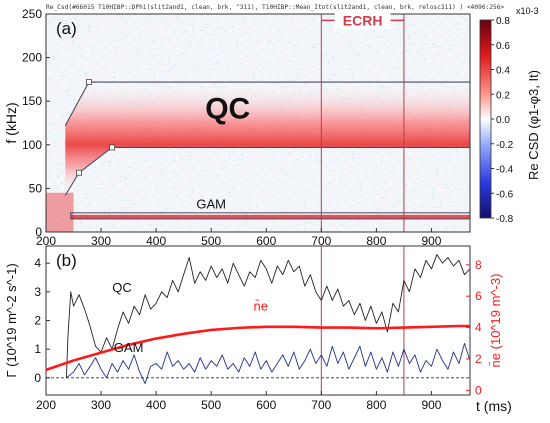  Describe the element at coordinates (211, 203) in the screenshot. I see `gam-label: GAM` at that location.